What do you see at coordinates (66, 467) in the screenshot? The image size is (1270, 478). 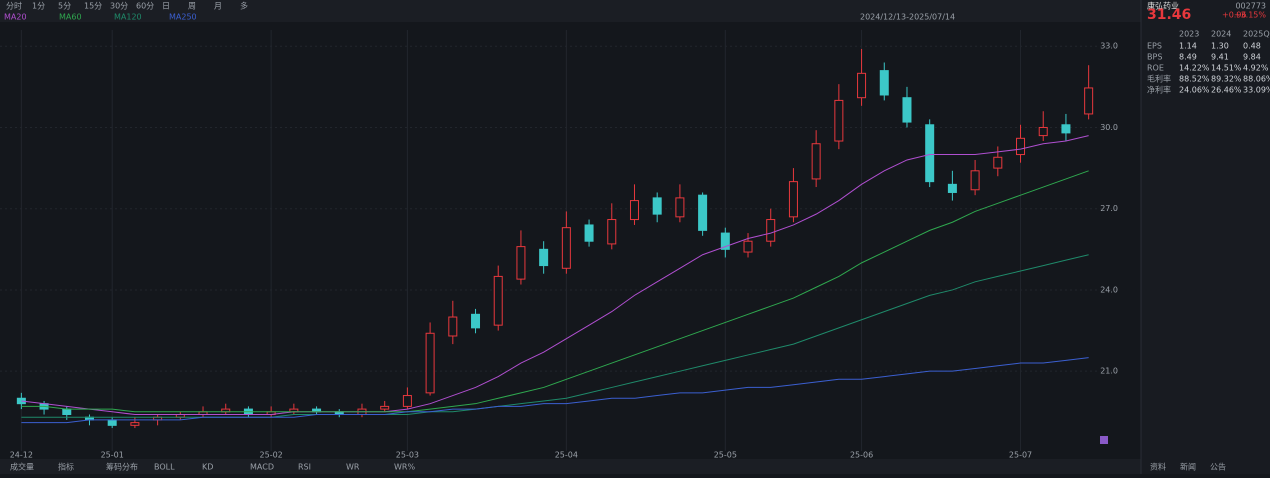 I see `bottom-tab: 指标` at bounding box center [66, 467].